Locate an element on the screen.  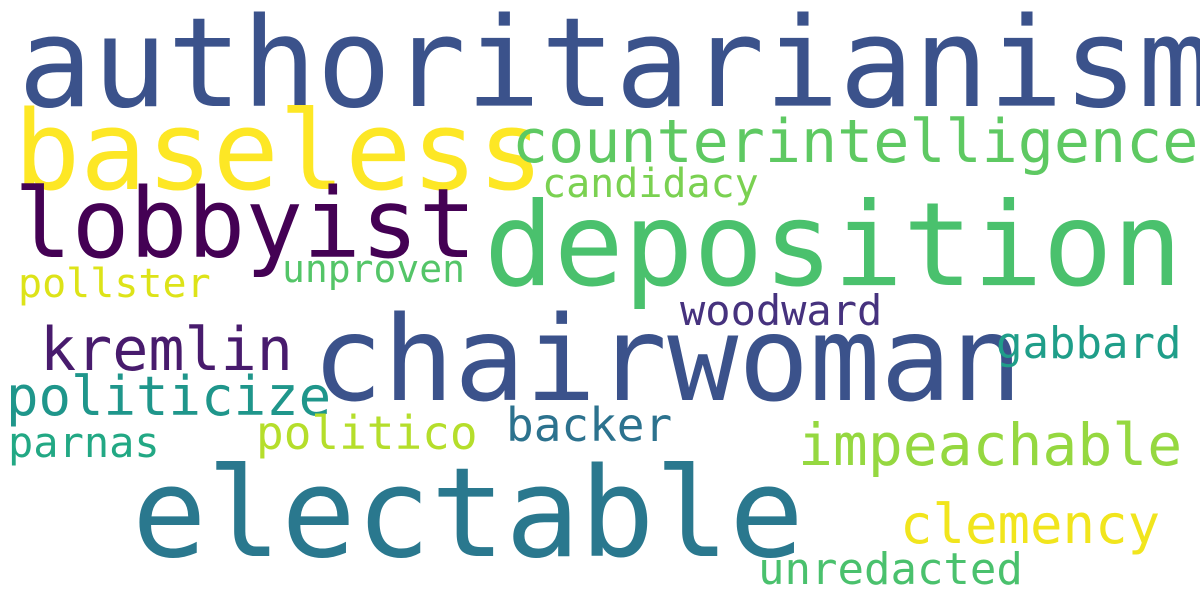
word-baseless: baseless is located at coordinates (279, 151).